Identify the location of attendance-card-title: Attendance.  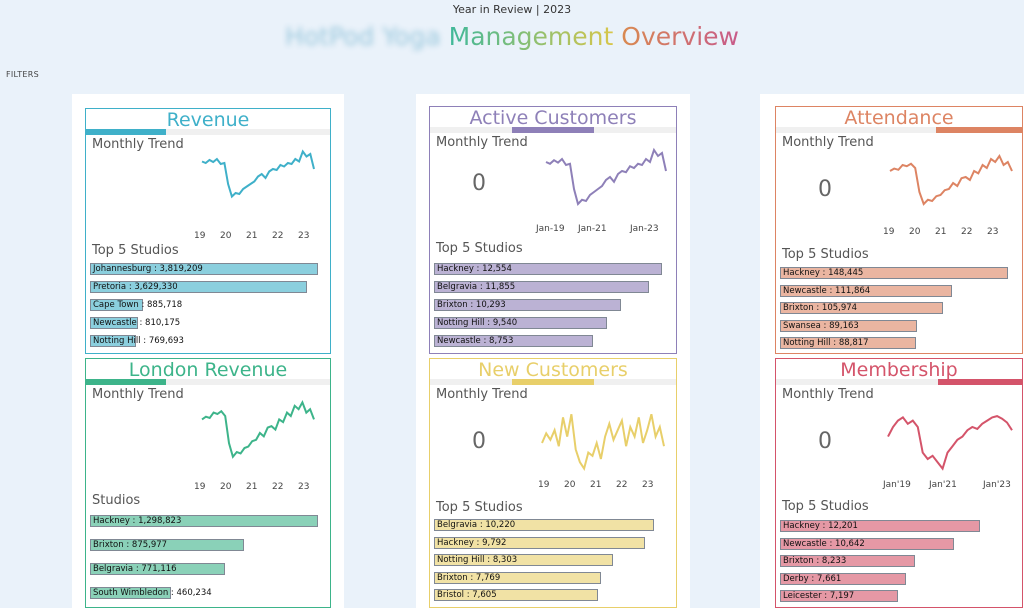
(899, 118).